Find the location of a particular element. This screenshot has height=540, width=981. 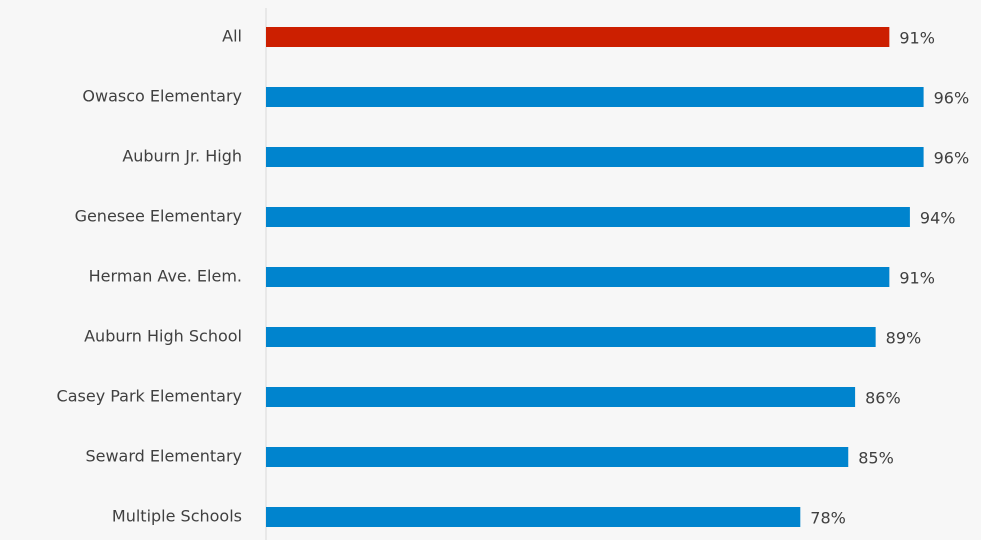

category-label: Owasco Elementary is located at coordinates (162, 96).